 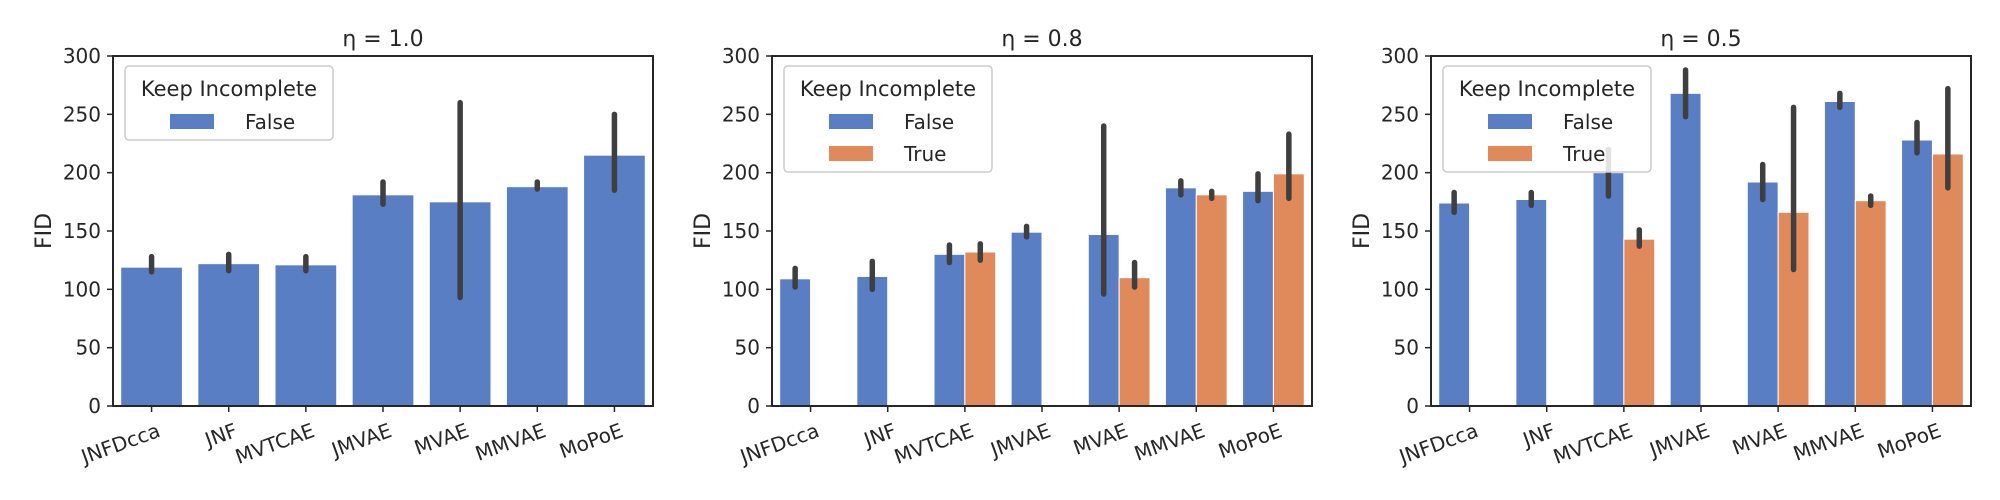 I want to click on bar-false-mvae, so click(x=1762, y=294).